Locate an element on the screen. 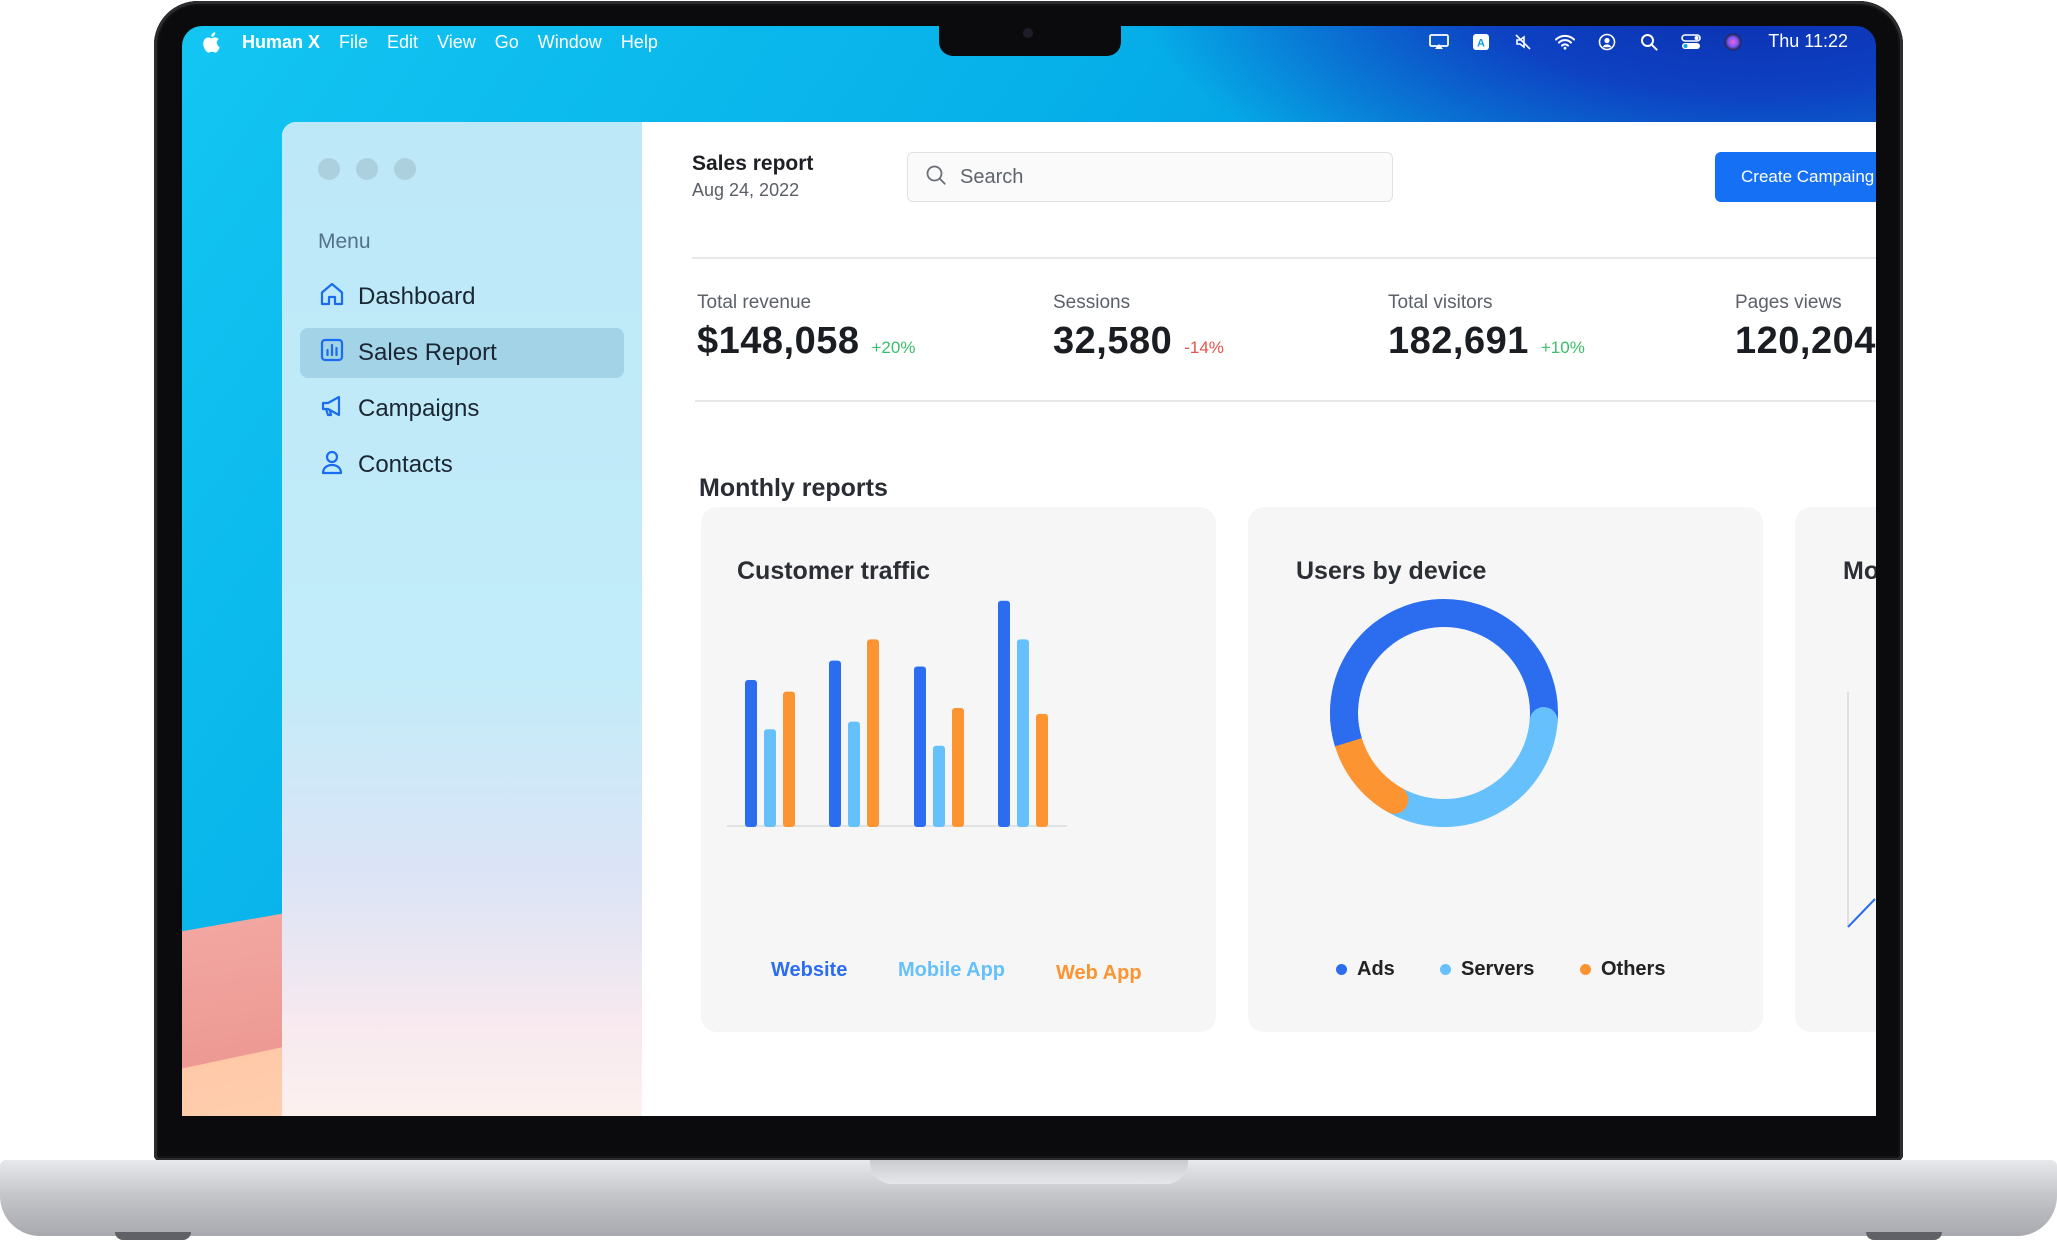 Image resolution: width=2057 pixels, height=1244 pixels. stat-label: Sessions is located at coordinates (1092, 302).